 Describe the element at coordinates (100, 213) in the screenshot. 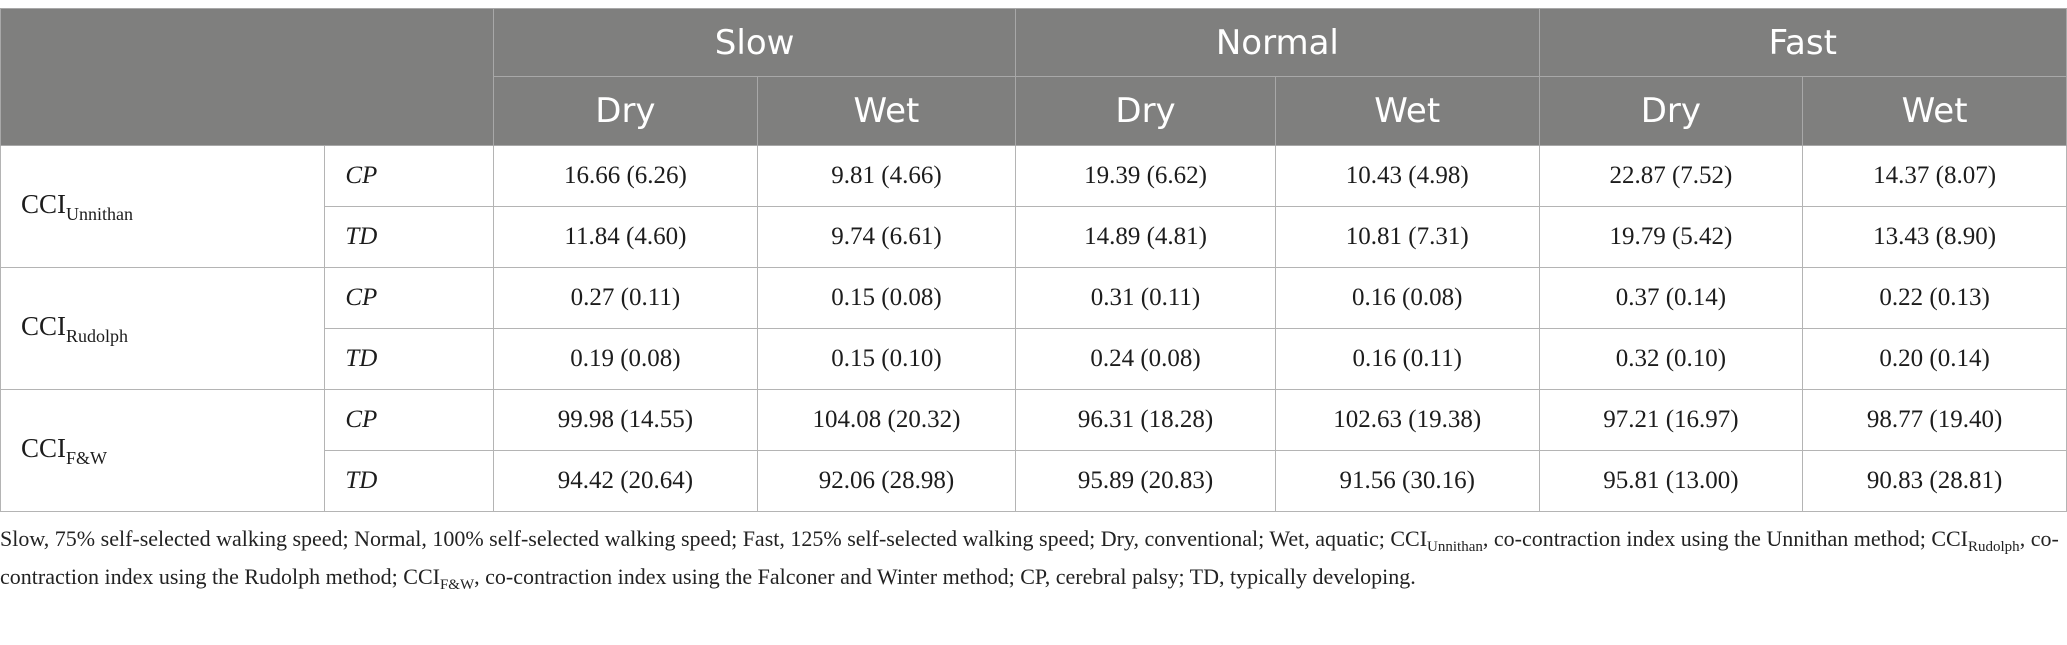

I see `metric-subscript: Unnithan` at that location.